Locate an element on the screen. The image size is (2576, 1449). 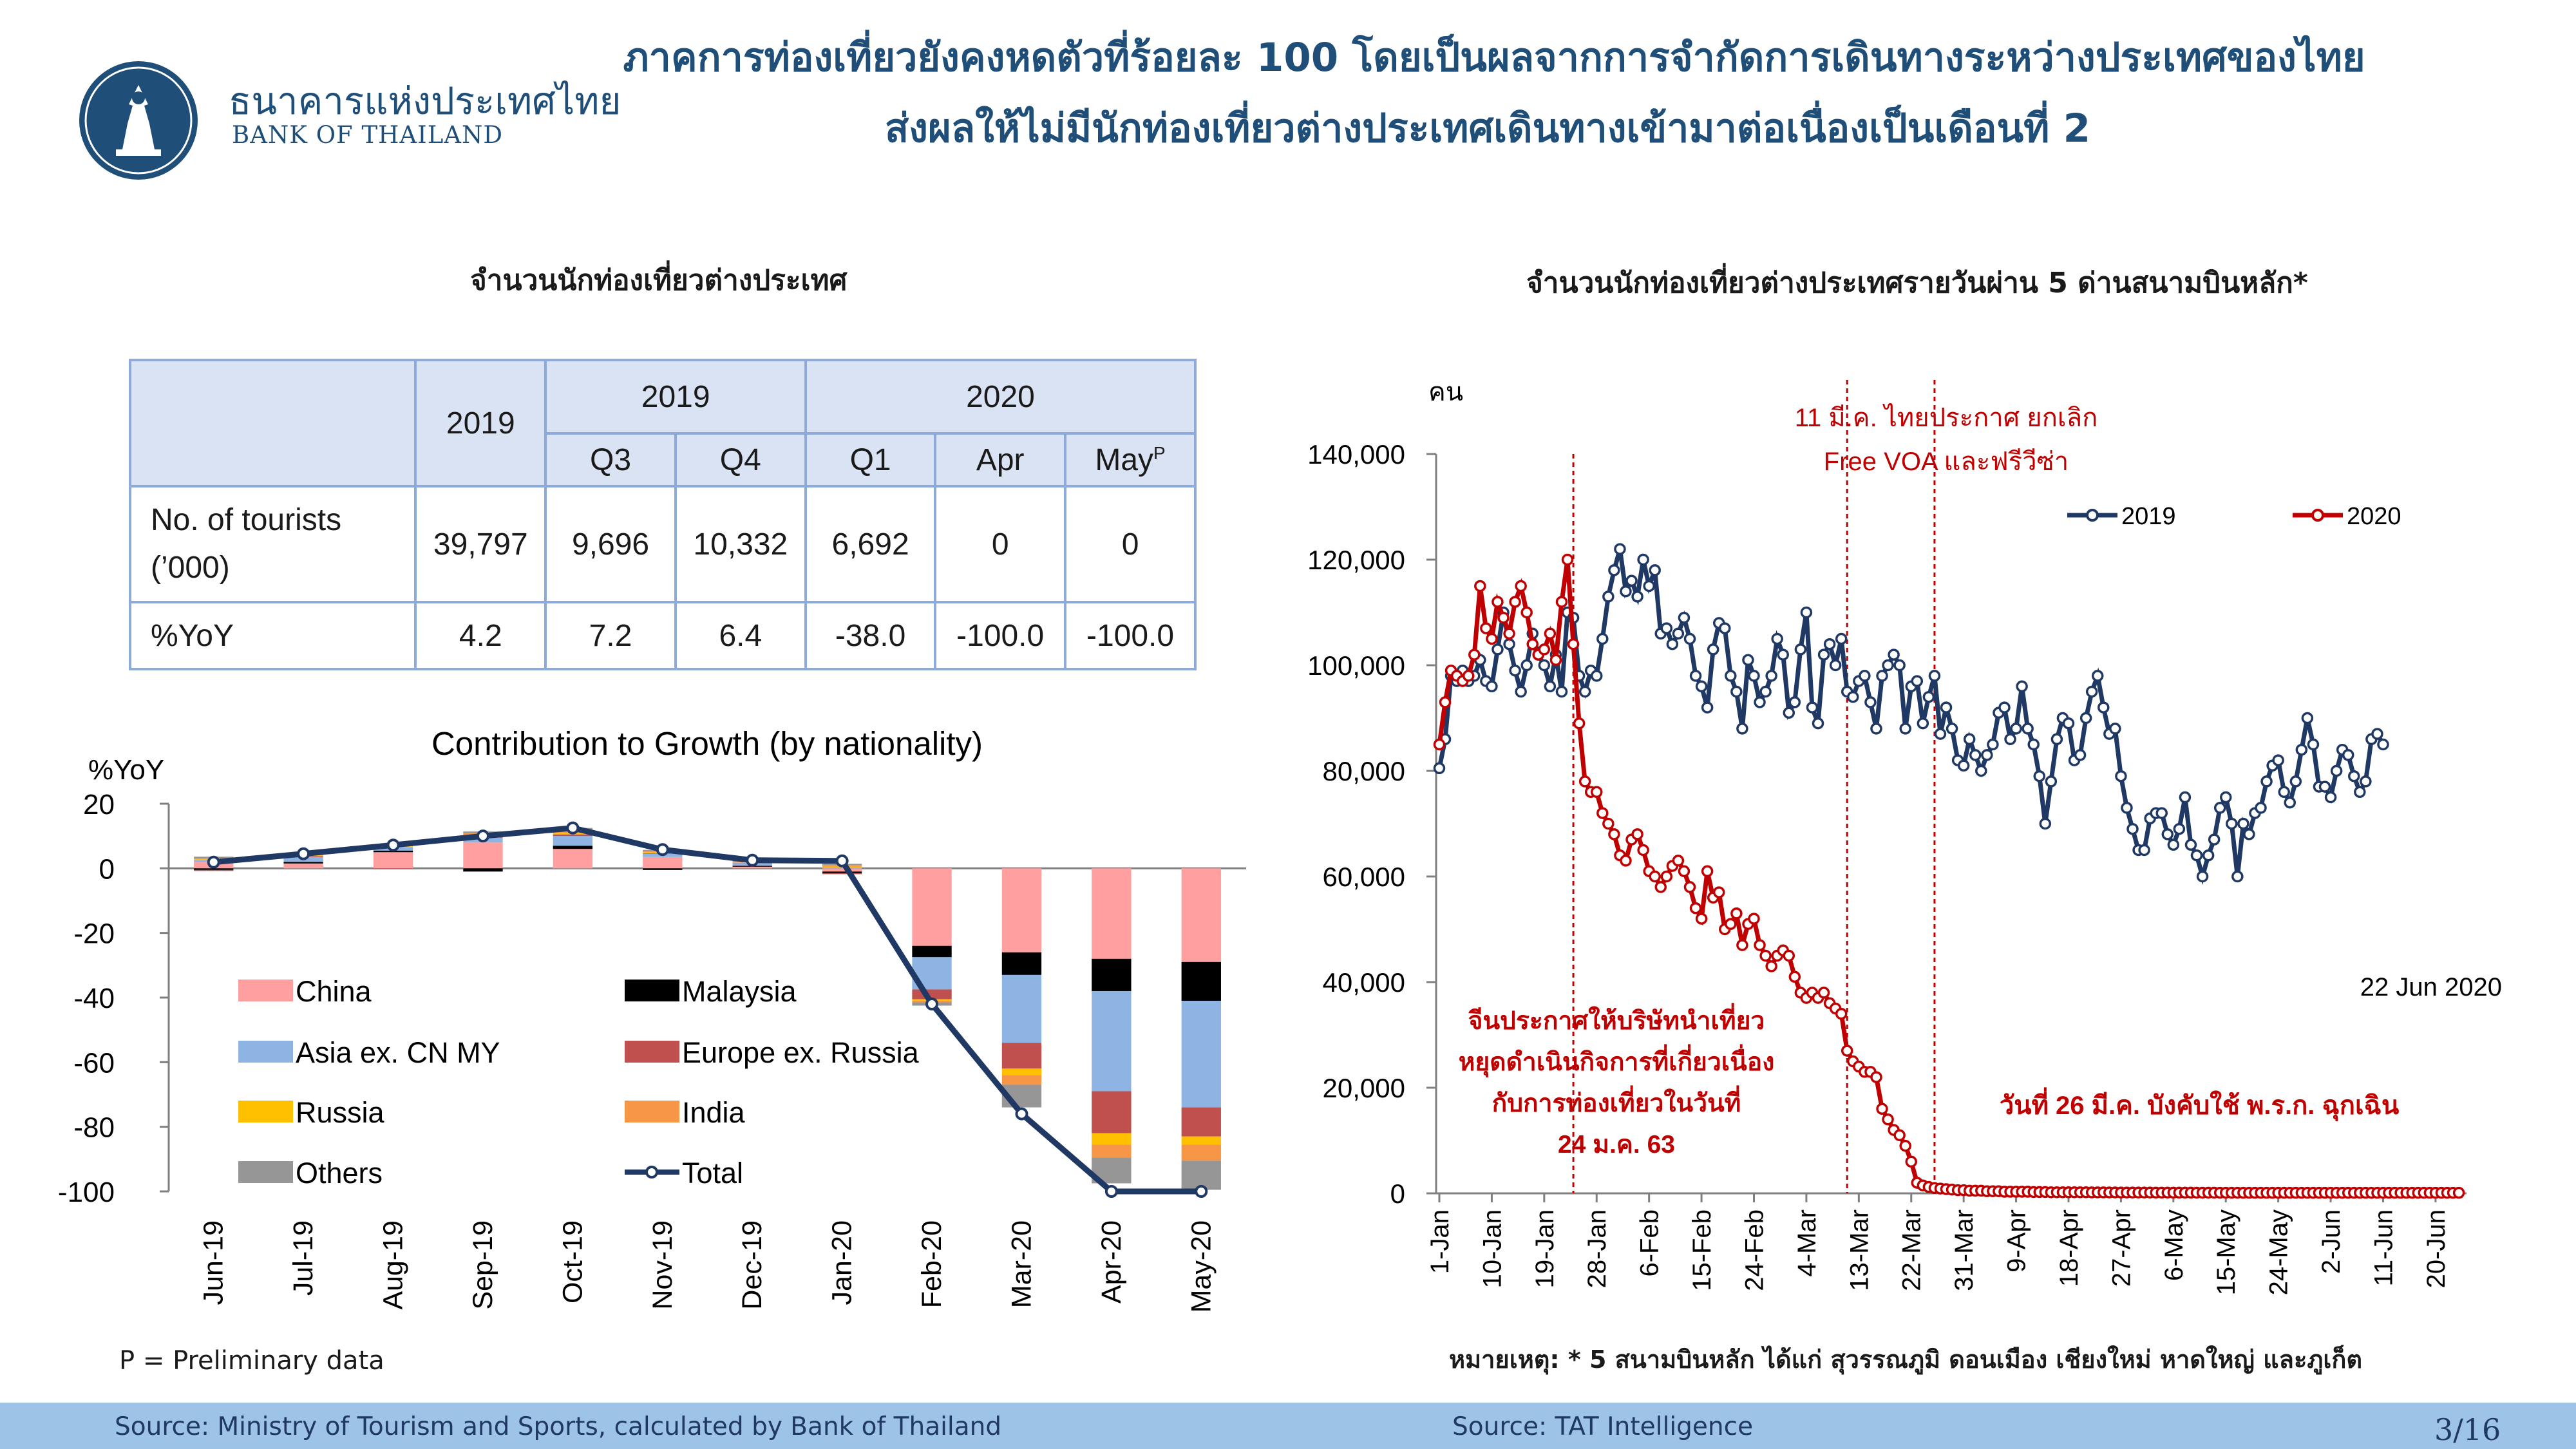
x-tick-label: Feb-20 is located at coordinates (932, 1264).